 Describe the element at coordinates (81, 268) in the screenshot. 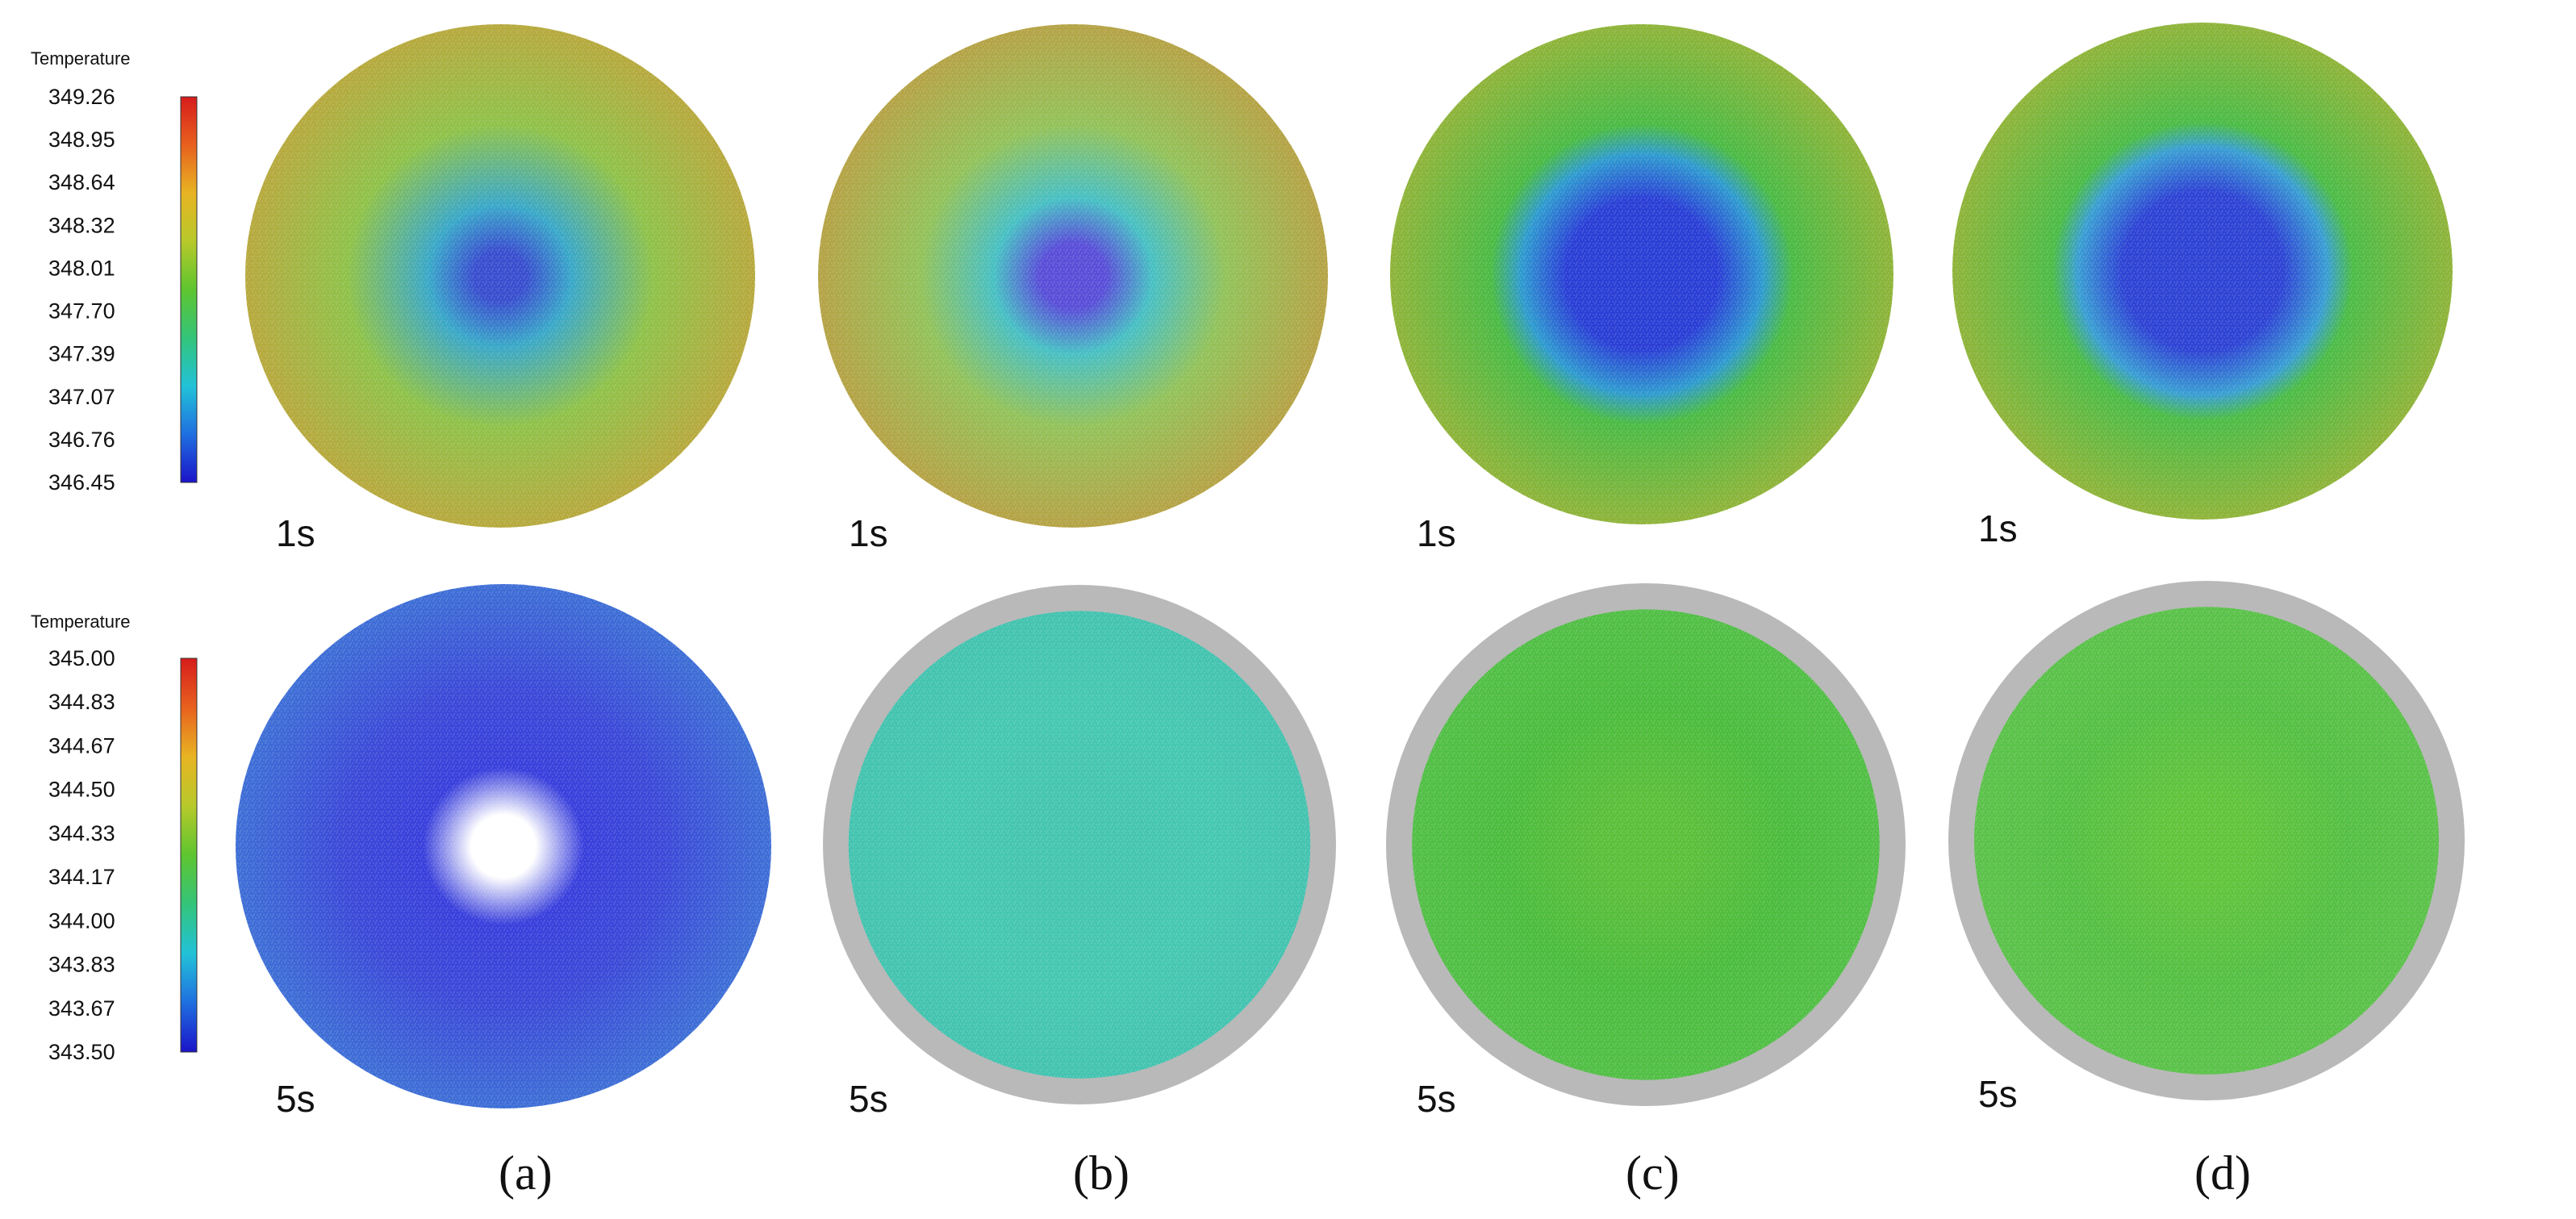

I see `legend-top-tick: 348.01` at that location.